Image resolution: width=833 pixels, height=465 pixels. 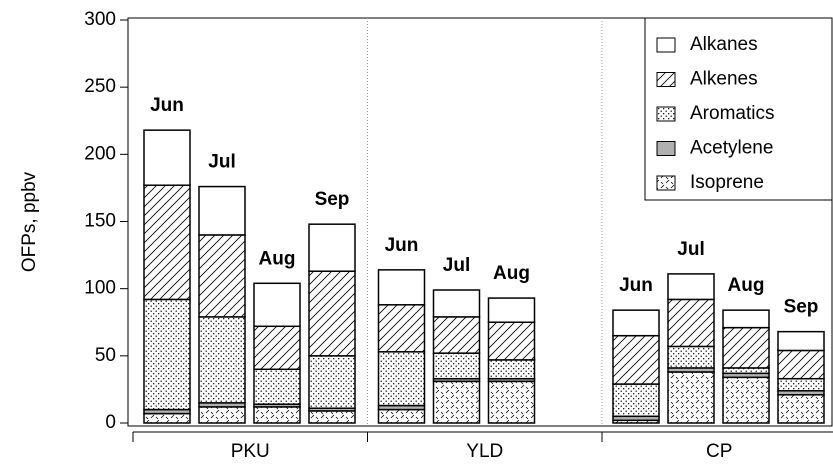 What do you see at coordinates (100, 19) in the screenshot?
I see `y-tick-label: 300` at bounding box center [100, 19].